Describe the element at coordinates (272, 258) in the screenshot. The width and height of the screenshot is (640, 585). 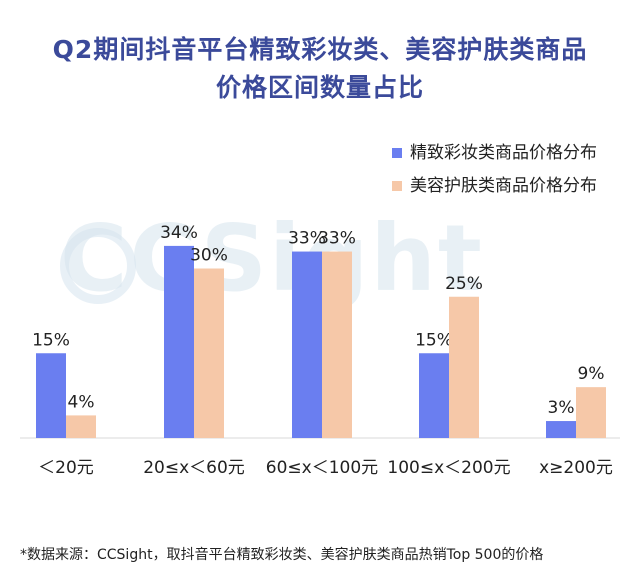
I see `watermark: CCSight` at that location.